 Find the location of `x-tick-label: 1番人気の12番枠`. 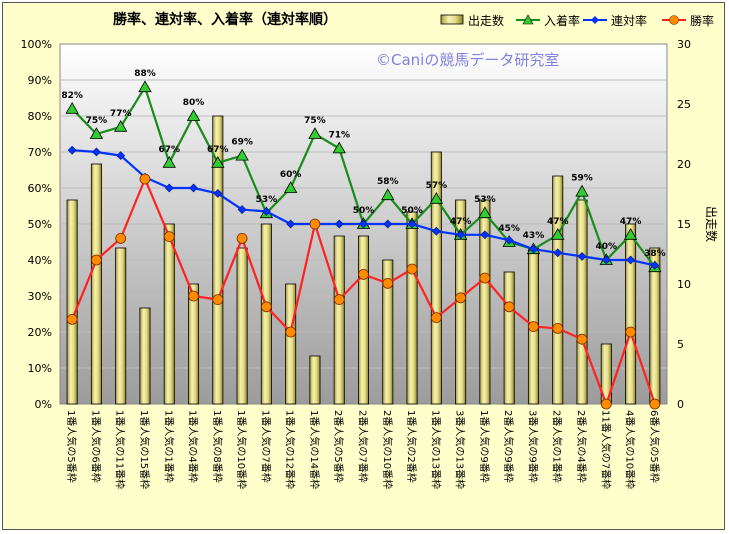

x-tick-label: 1番人気の12番枠 is located at coordinates (290, 449).